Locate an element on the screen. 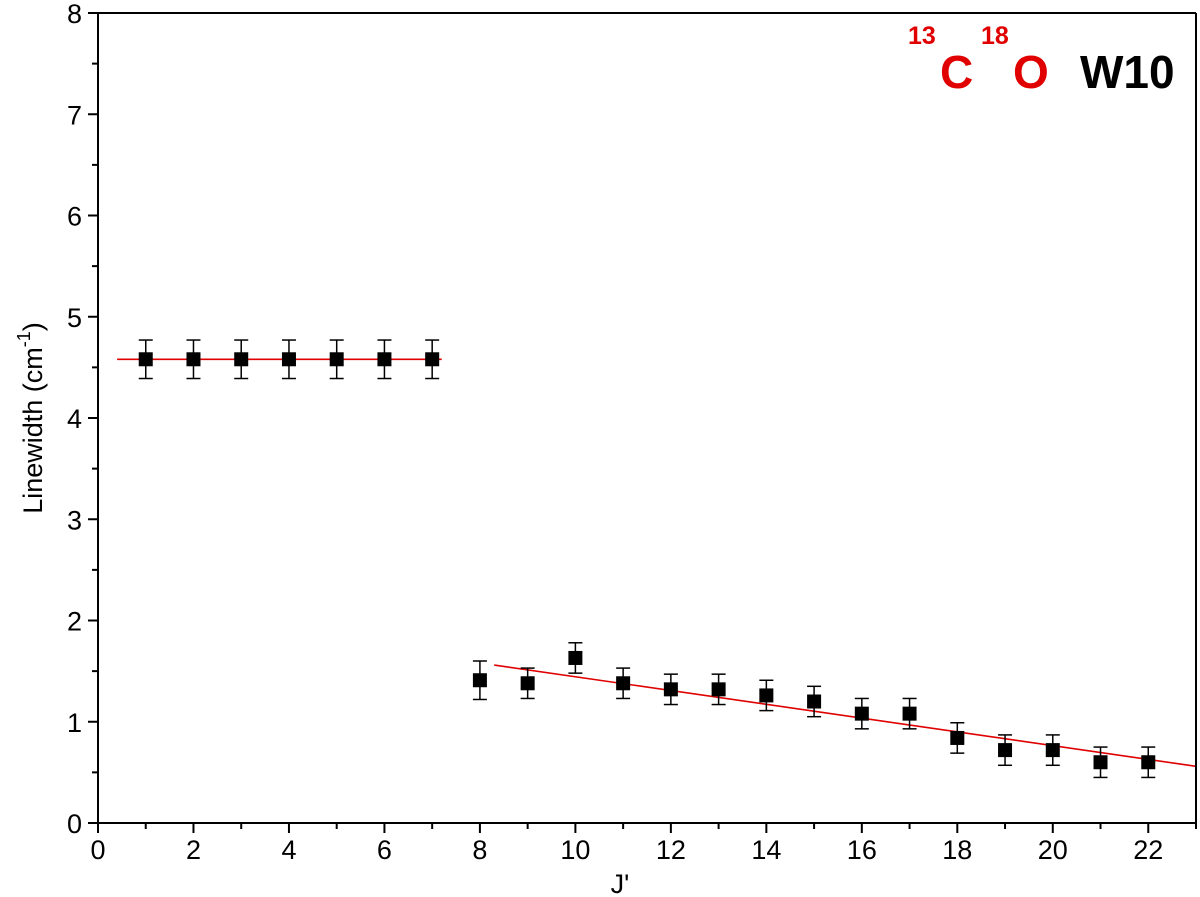 The width and height of the screenshot is (1200, 897). y-tick-label: 6 is located at coordinates (74, 217).